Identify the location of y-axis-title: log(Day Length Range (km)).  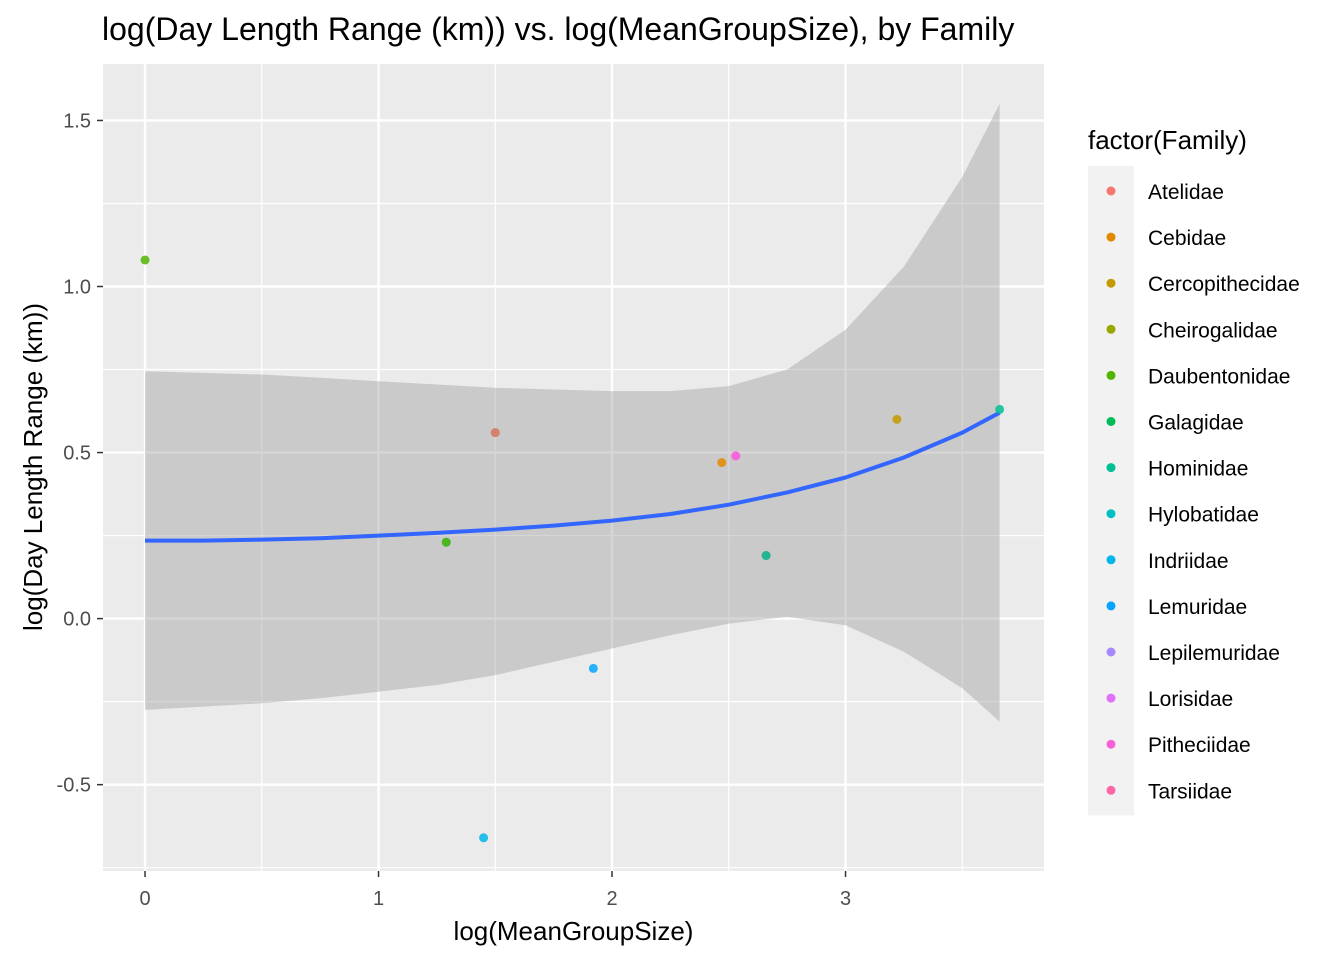
(33, 467).